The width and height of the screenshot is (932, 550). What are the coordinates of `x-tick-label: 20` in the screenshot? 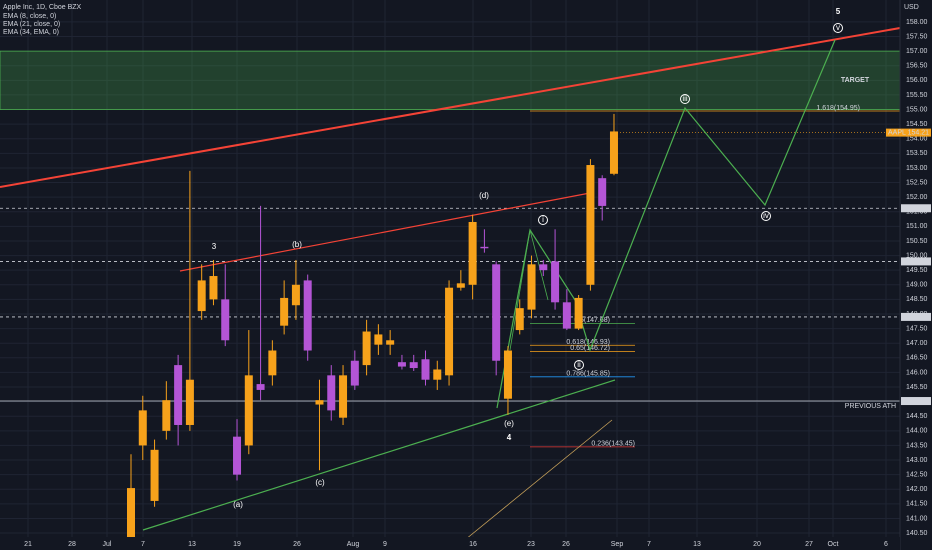 It's located at (757, 544).